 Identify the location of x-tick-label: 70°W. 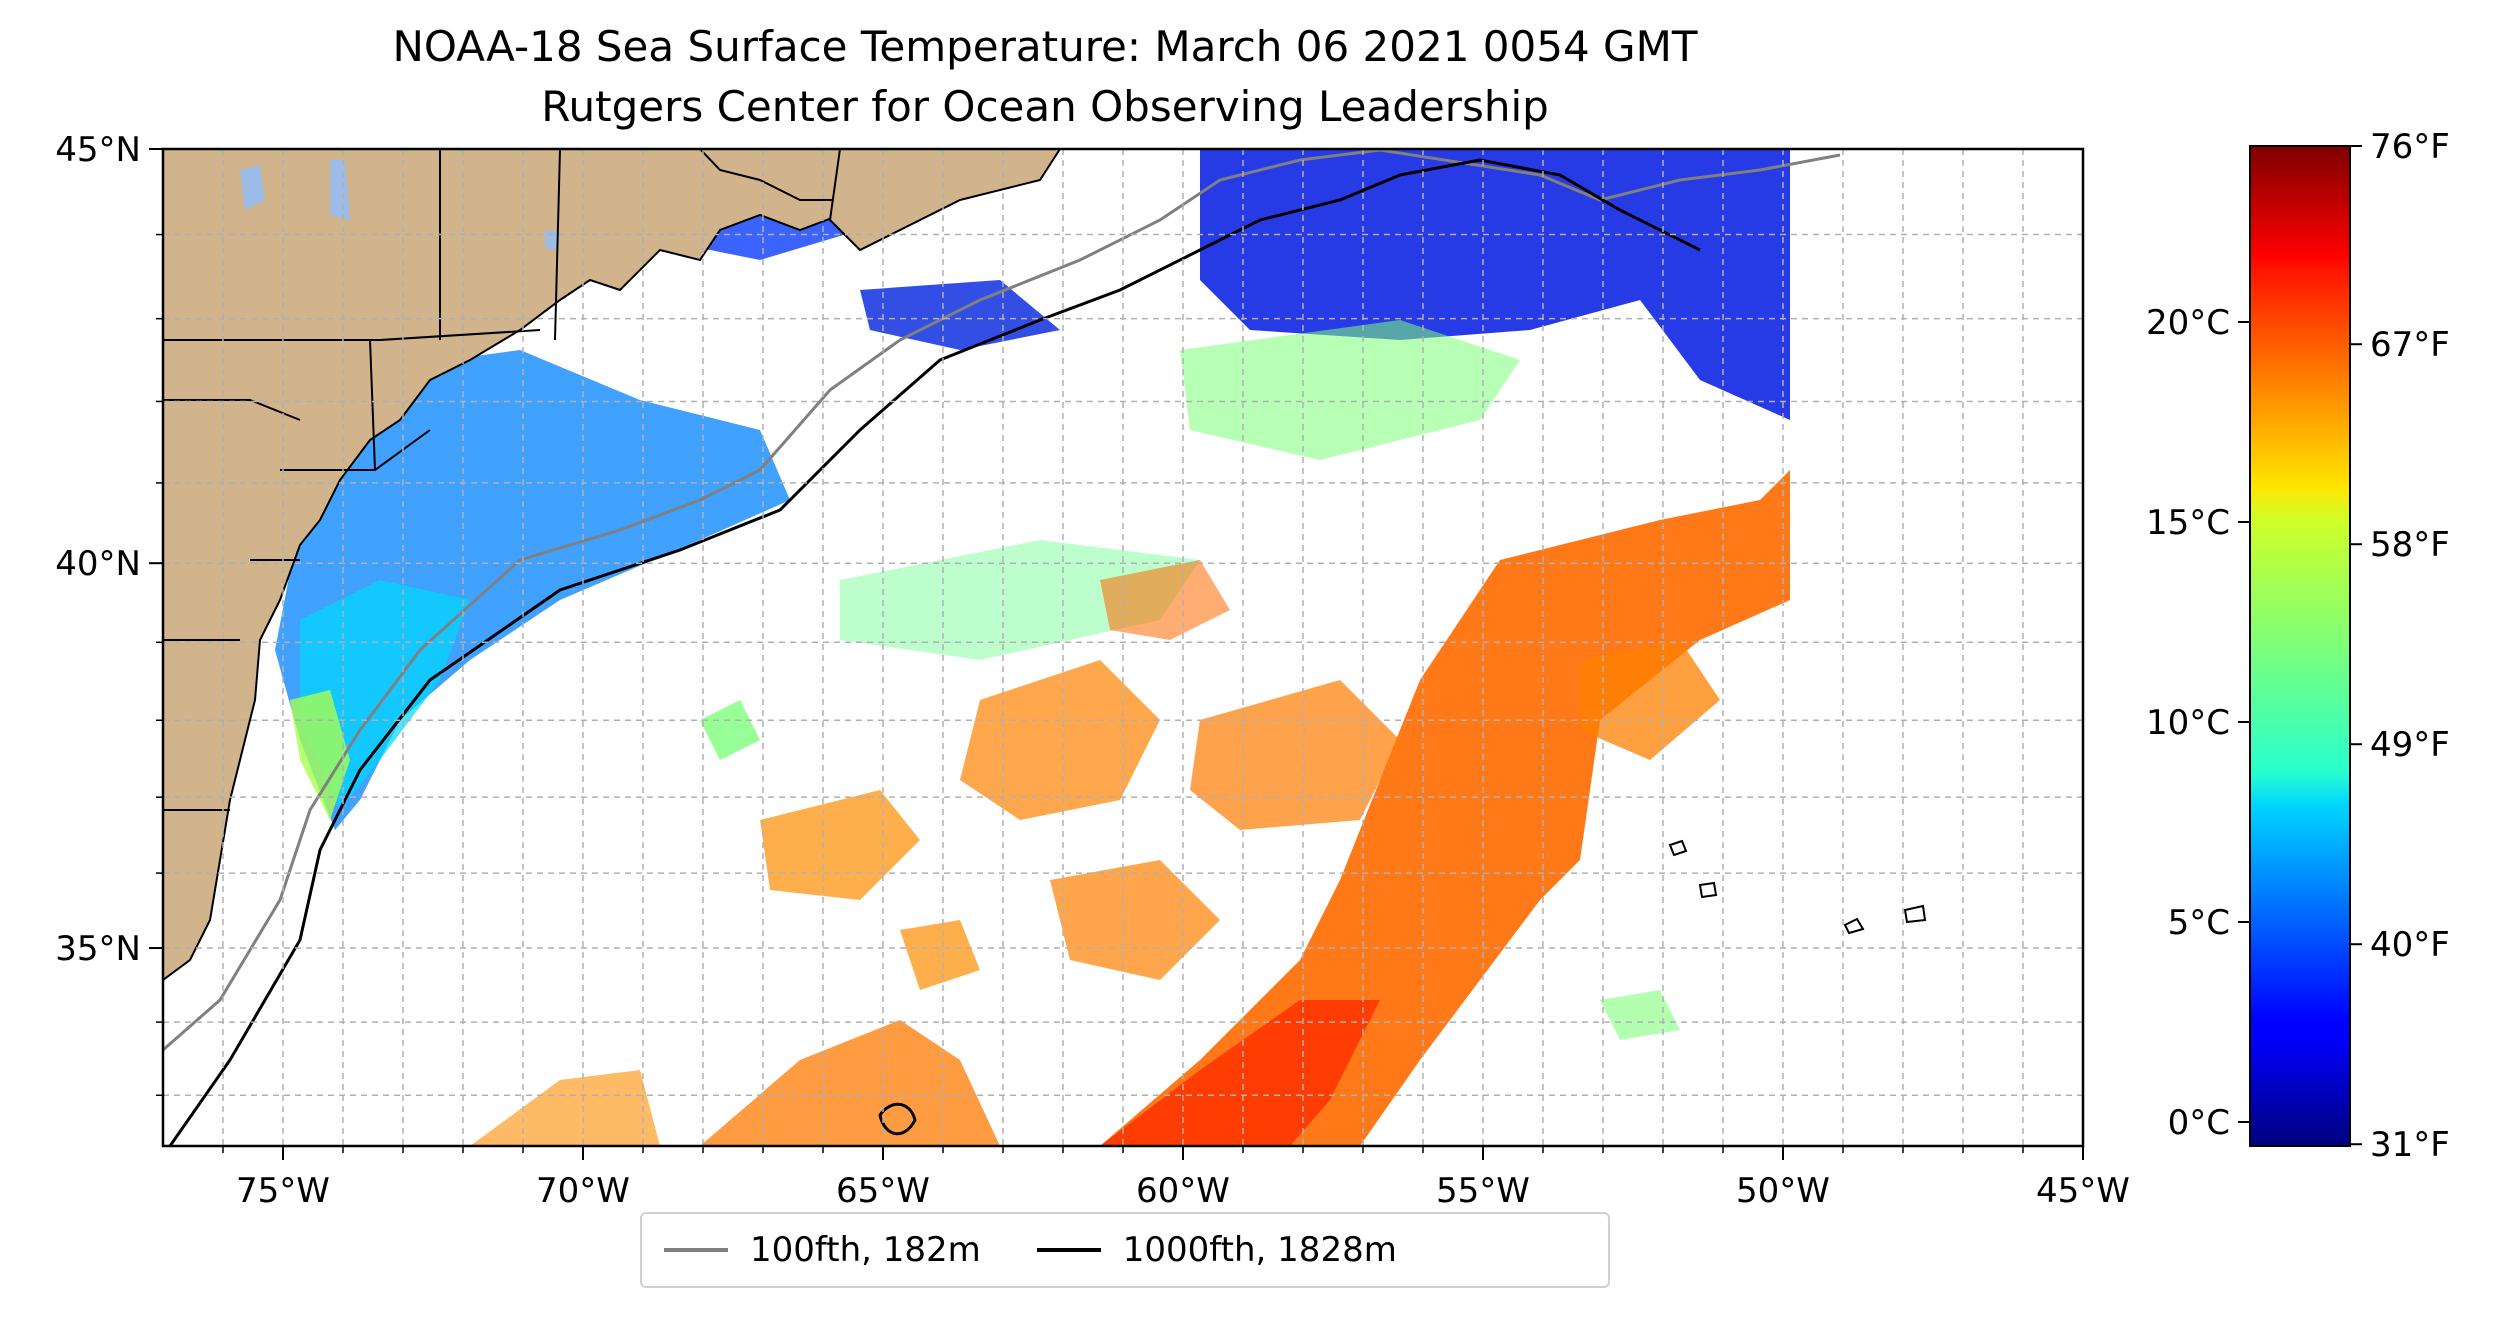
(583, 1191).